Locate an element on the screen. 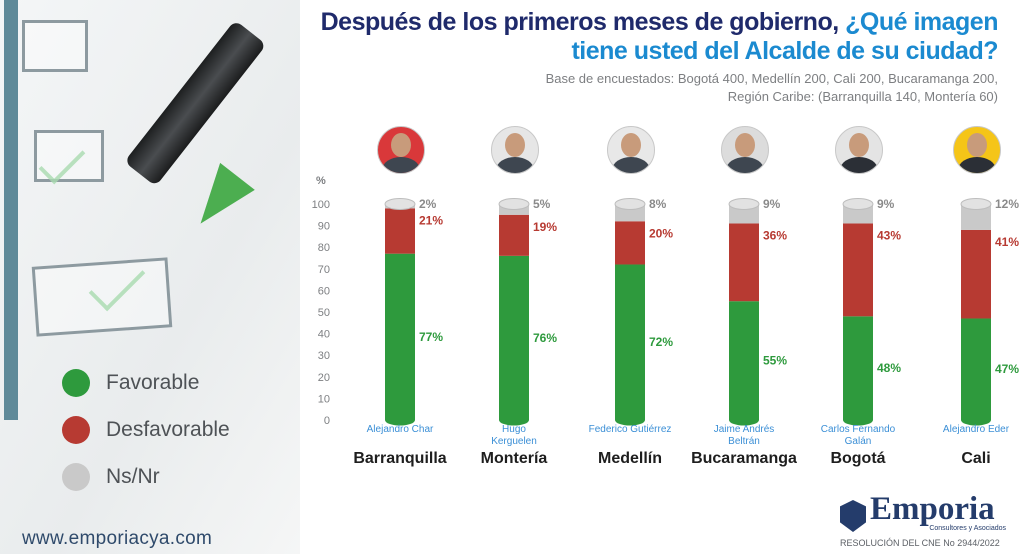 This screenshot has height=554, width=1024. mayor-name-line: Alejandro Char is located at coordinates (400, 429).